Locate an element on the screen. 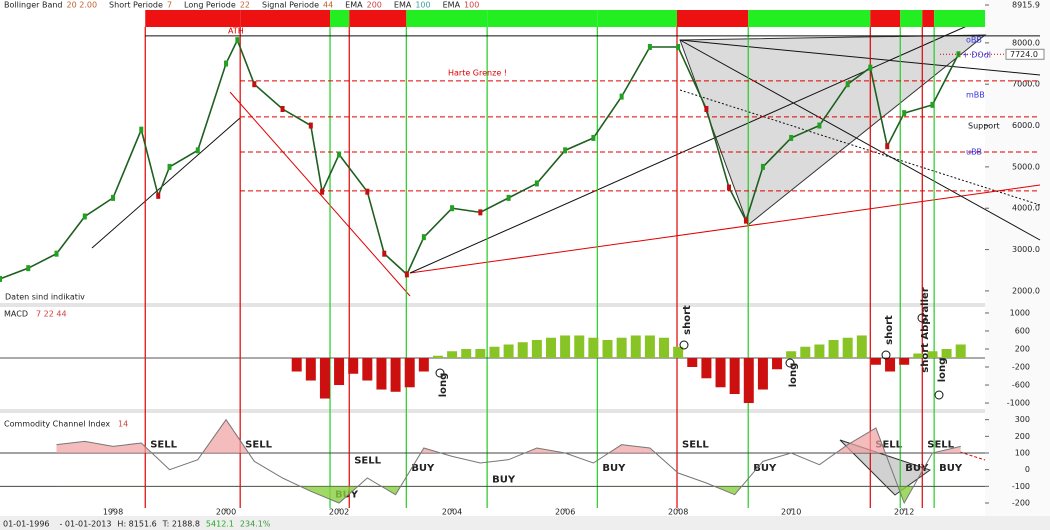 The height and width of the screenshot is (530, 1050). y-tick-label: 2000.0 is located at coordinates (1026, 290).